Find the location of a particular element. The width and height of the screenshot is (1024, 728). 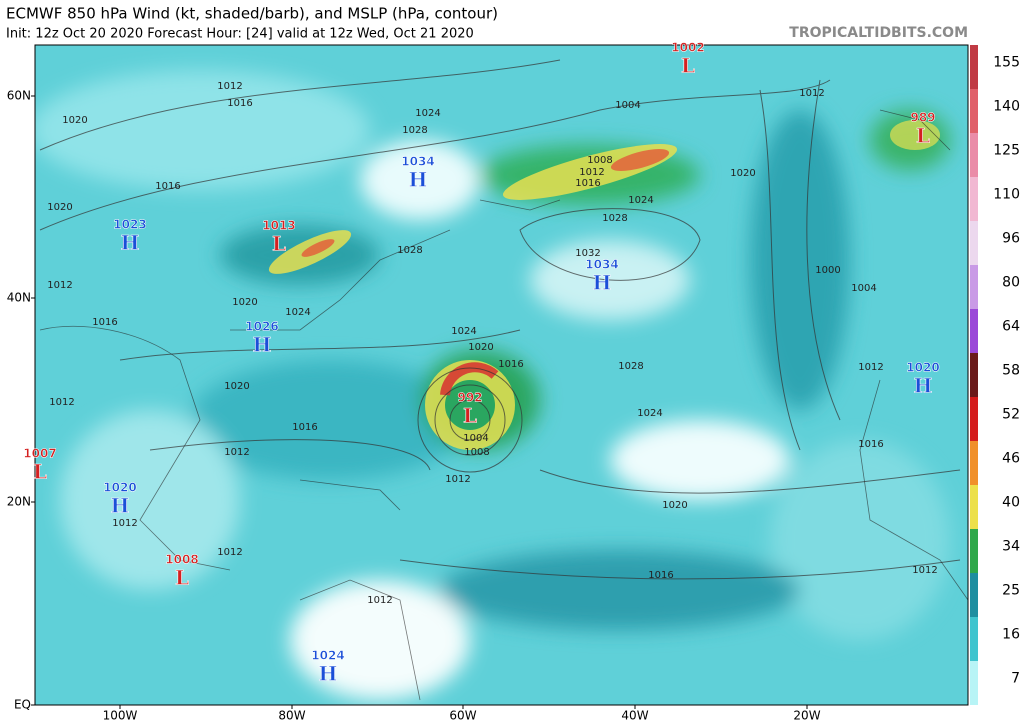

colorbar-label: 46 is located at coordinates (1011, 459).